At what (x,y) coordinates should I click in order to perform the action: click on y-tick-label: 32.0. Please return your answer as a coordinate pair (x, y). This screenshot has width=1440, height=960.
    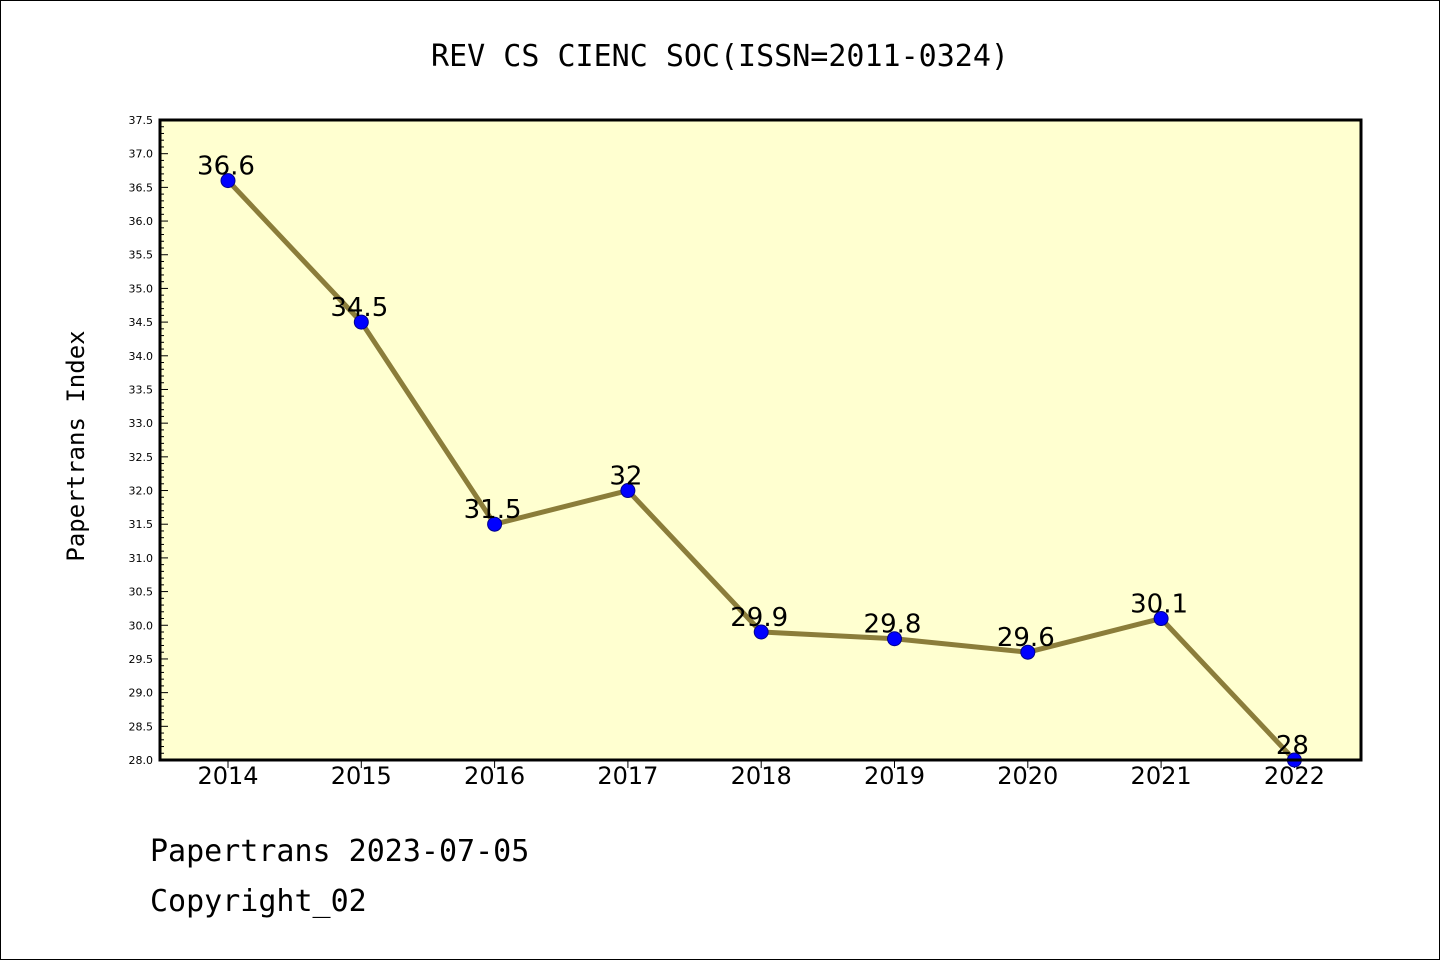
    Looking at the image, I should click on (141, 491).